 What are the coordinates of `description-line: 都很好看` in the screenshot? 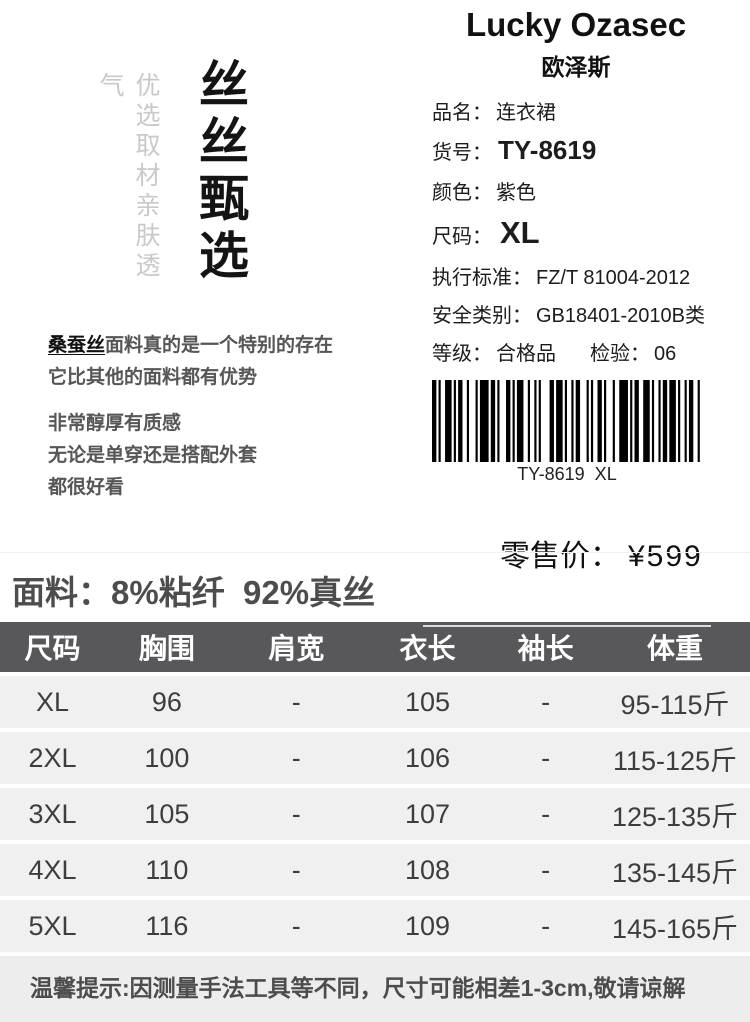 It's located at (86, 487).